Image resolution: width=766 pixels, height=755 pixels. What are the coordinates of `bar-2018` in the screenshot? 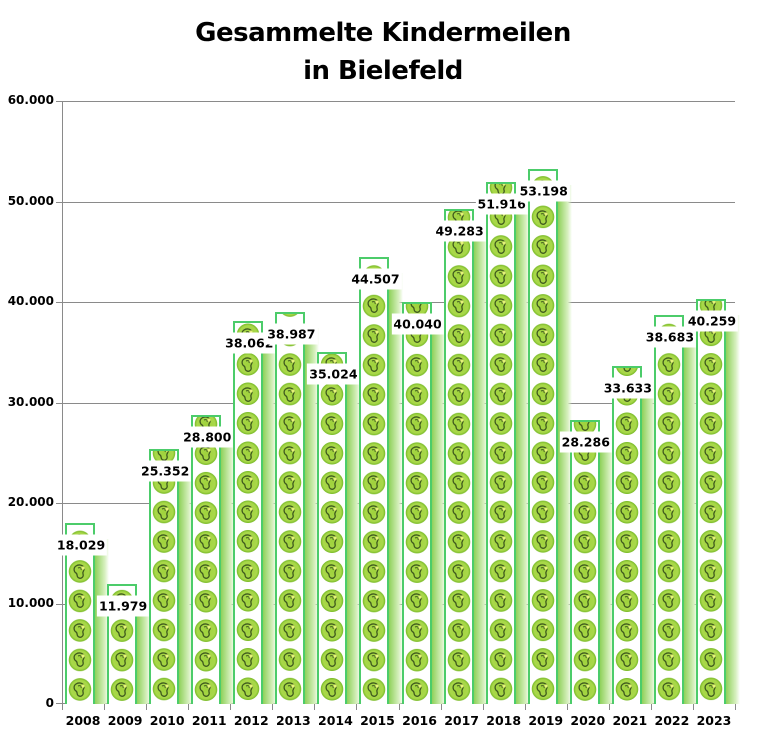 It's located at (500, 443).